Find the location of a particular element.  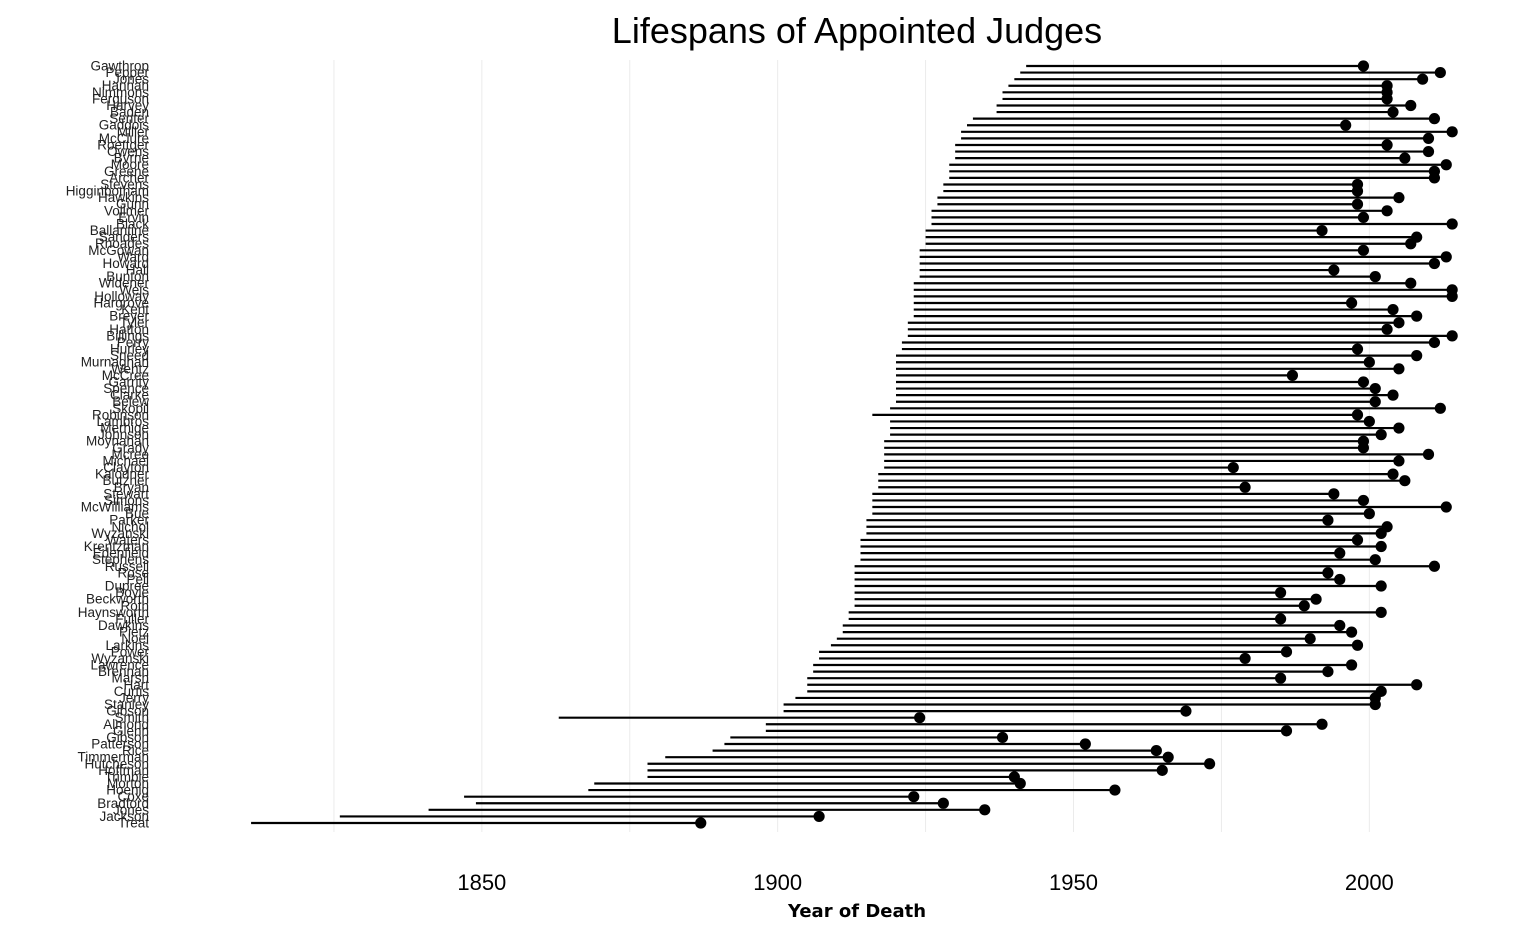

judge-name-label: Robinson is located at coordinates (120, 414).